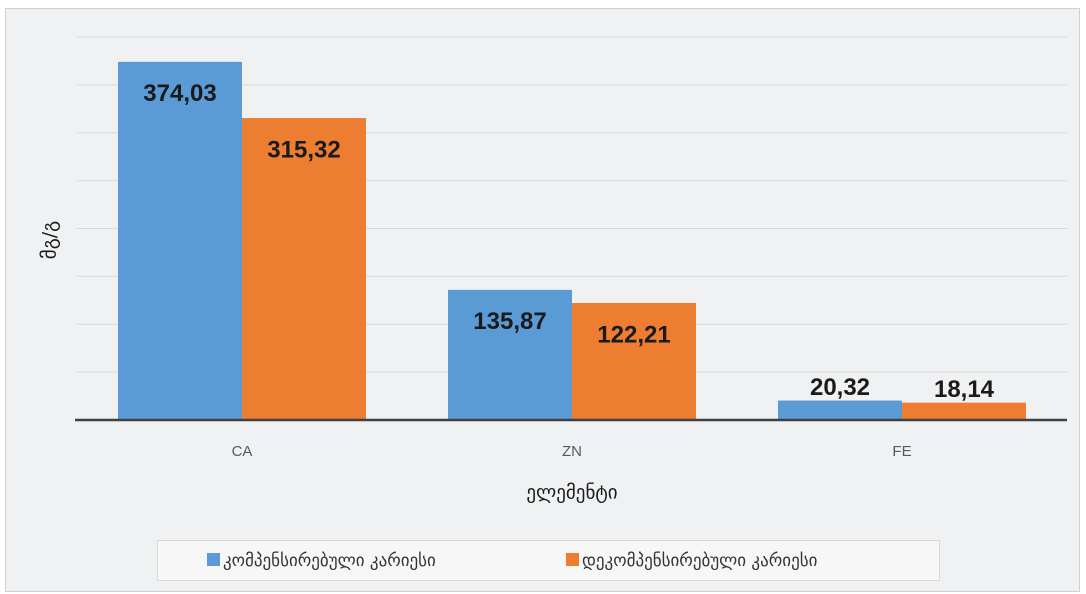 Image resolution: width=1086 pixels, height=594 pixels. Describe the element at coordinates (509, 321) in the screenshot. I see `value-label: 135,87` at that location.